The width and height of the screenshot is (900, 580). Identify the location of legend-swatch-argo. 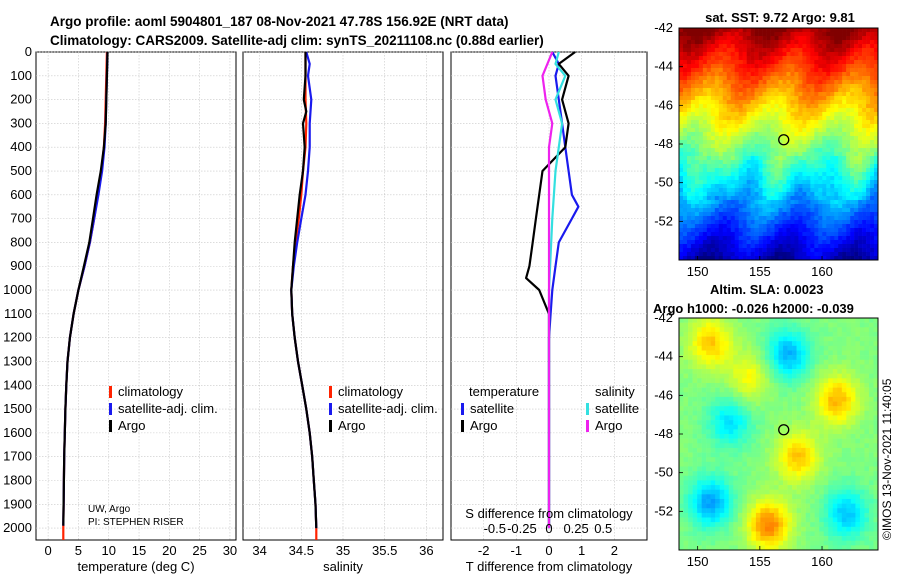
(110, 426).